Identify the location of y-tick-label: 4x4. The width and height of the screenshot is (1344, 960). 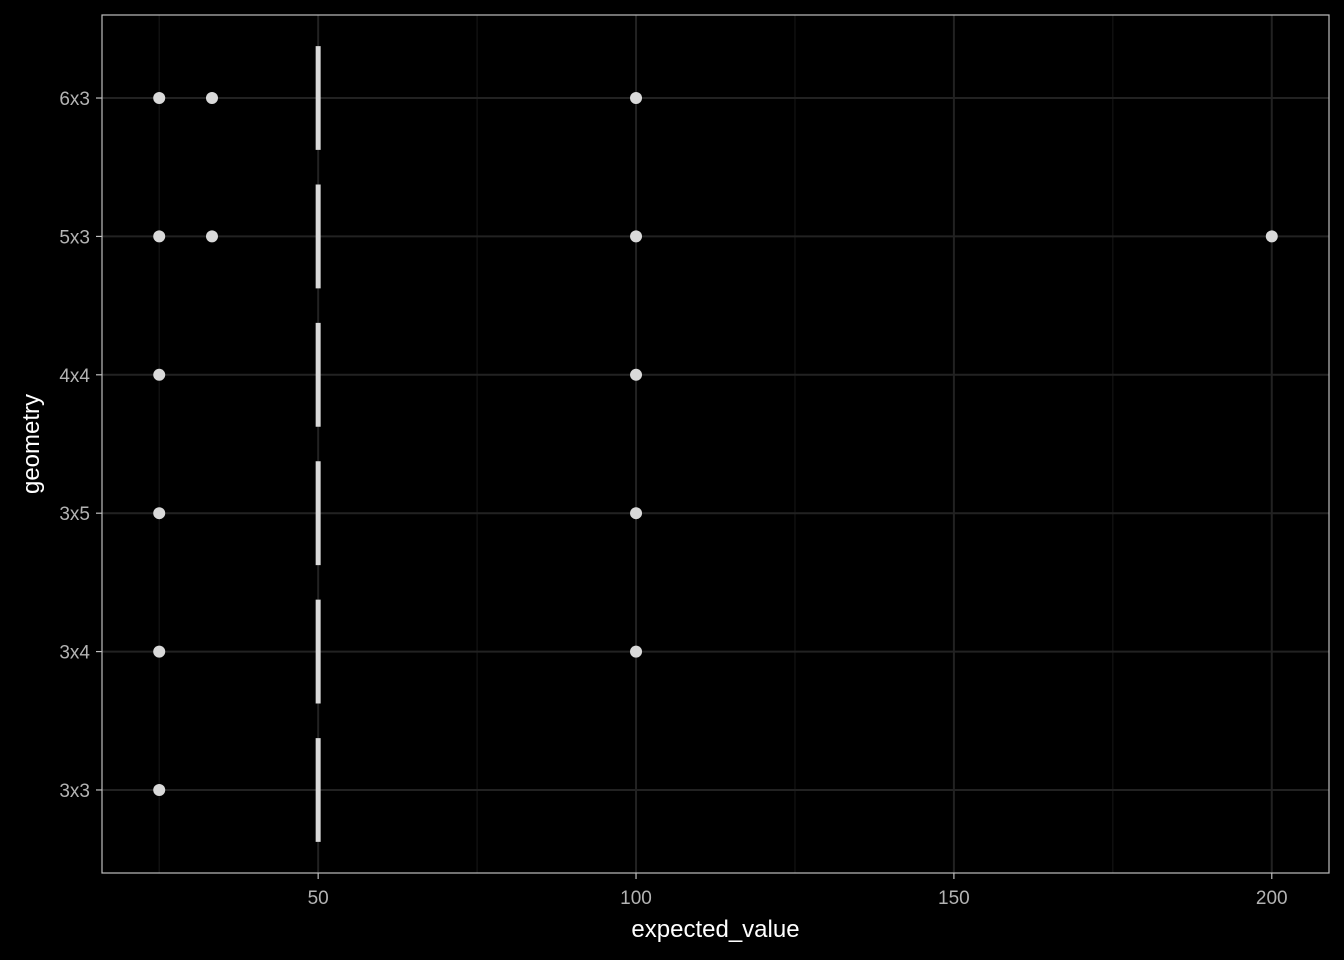
(74, 376).